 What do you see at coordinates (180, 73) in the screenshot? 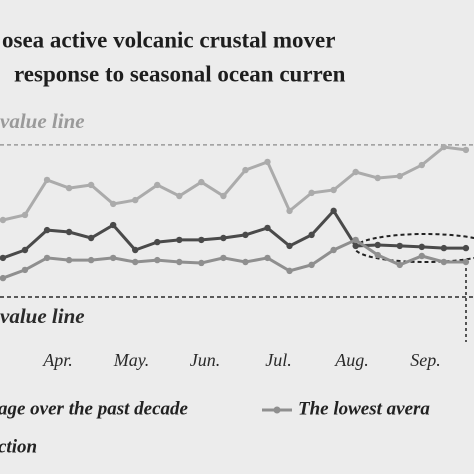
I see `chart-title: response to seasonal ocean curren` at bounding box center [180, 73].